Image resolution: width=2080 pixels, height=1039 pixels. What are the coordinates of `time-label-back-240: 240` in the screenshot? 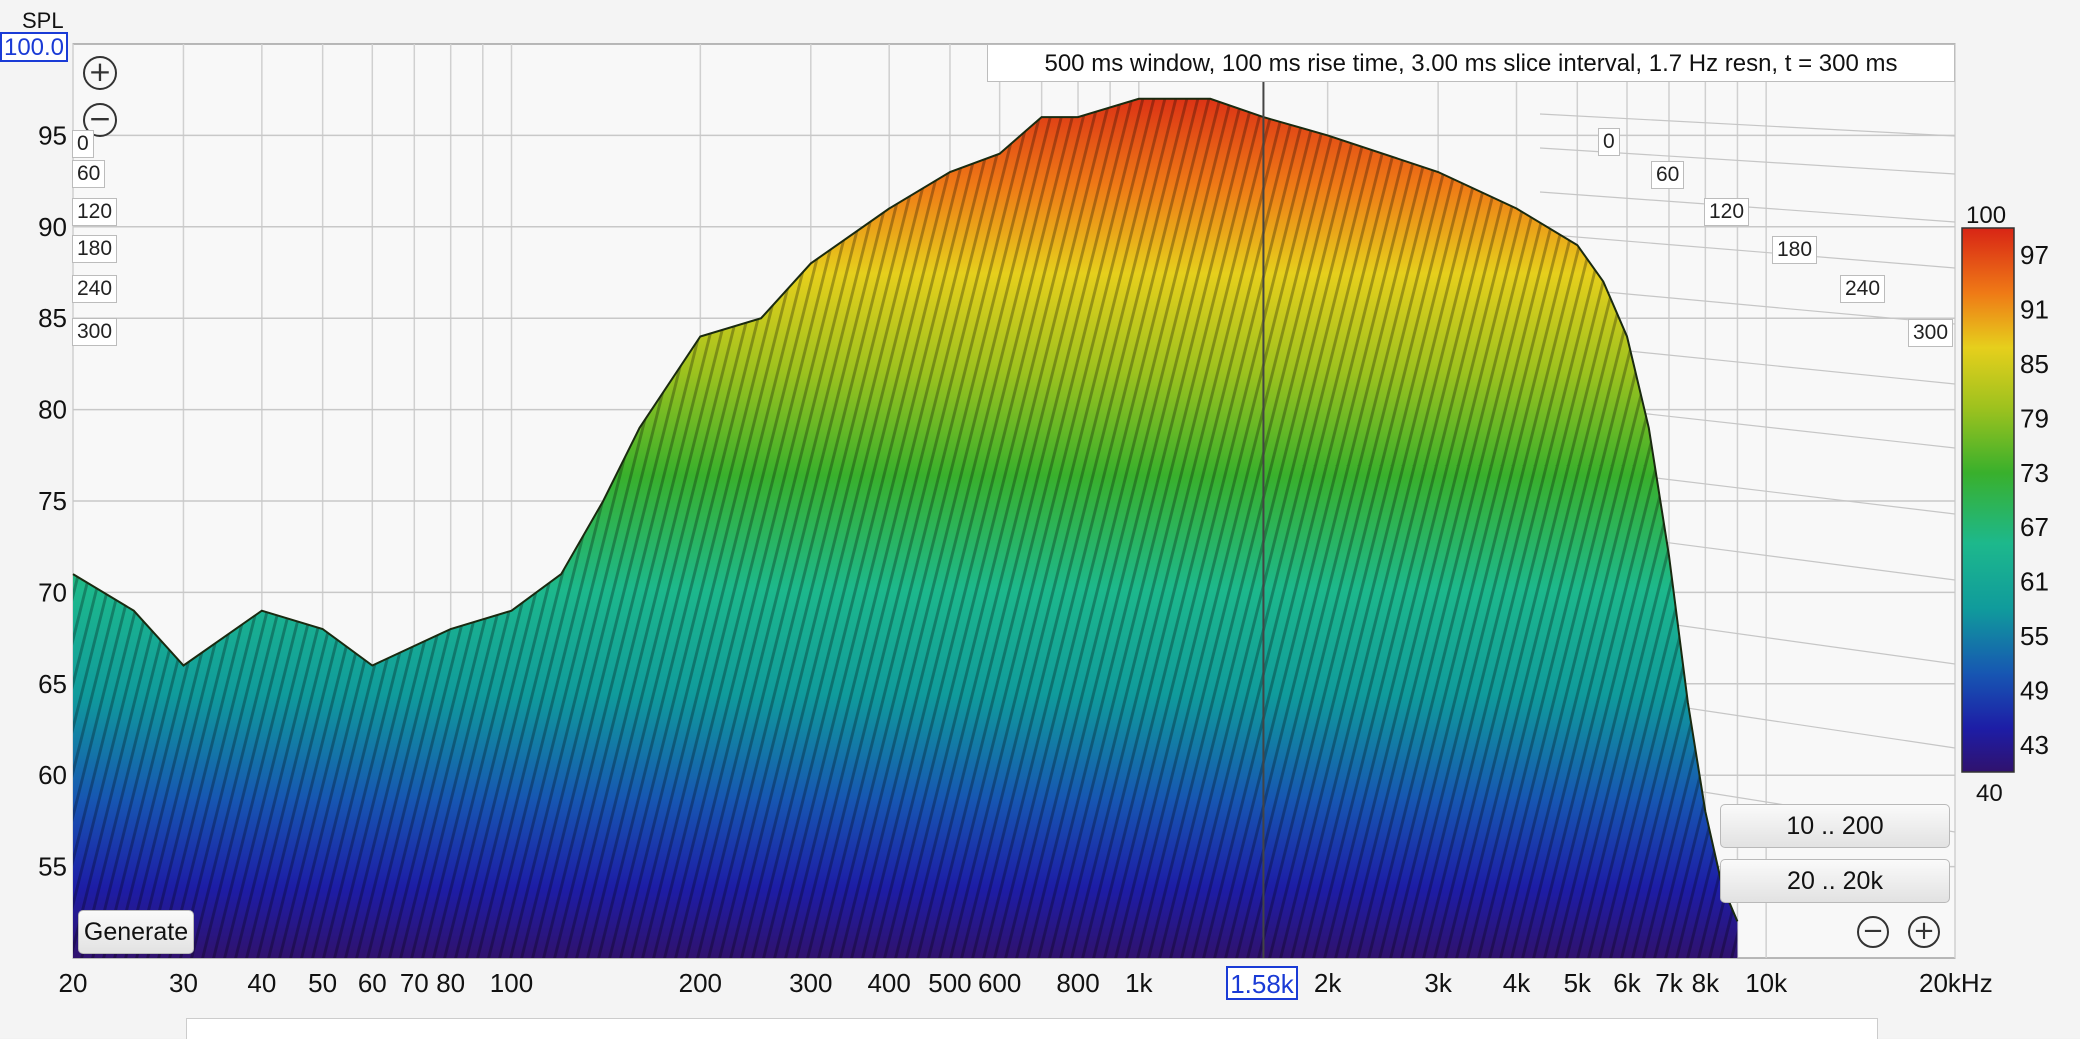 It's located at (95, 289).